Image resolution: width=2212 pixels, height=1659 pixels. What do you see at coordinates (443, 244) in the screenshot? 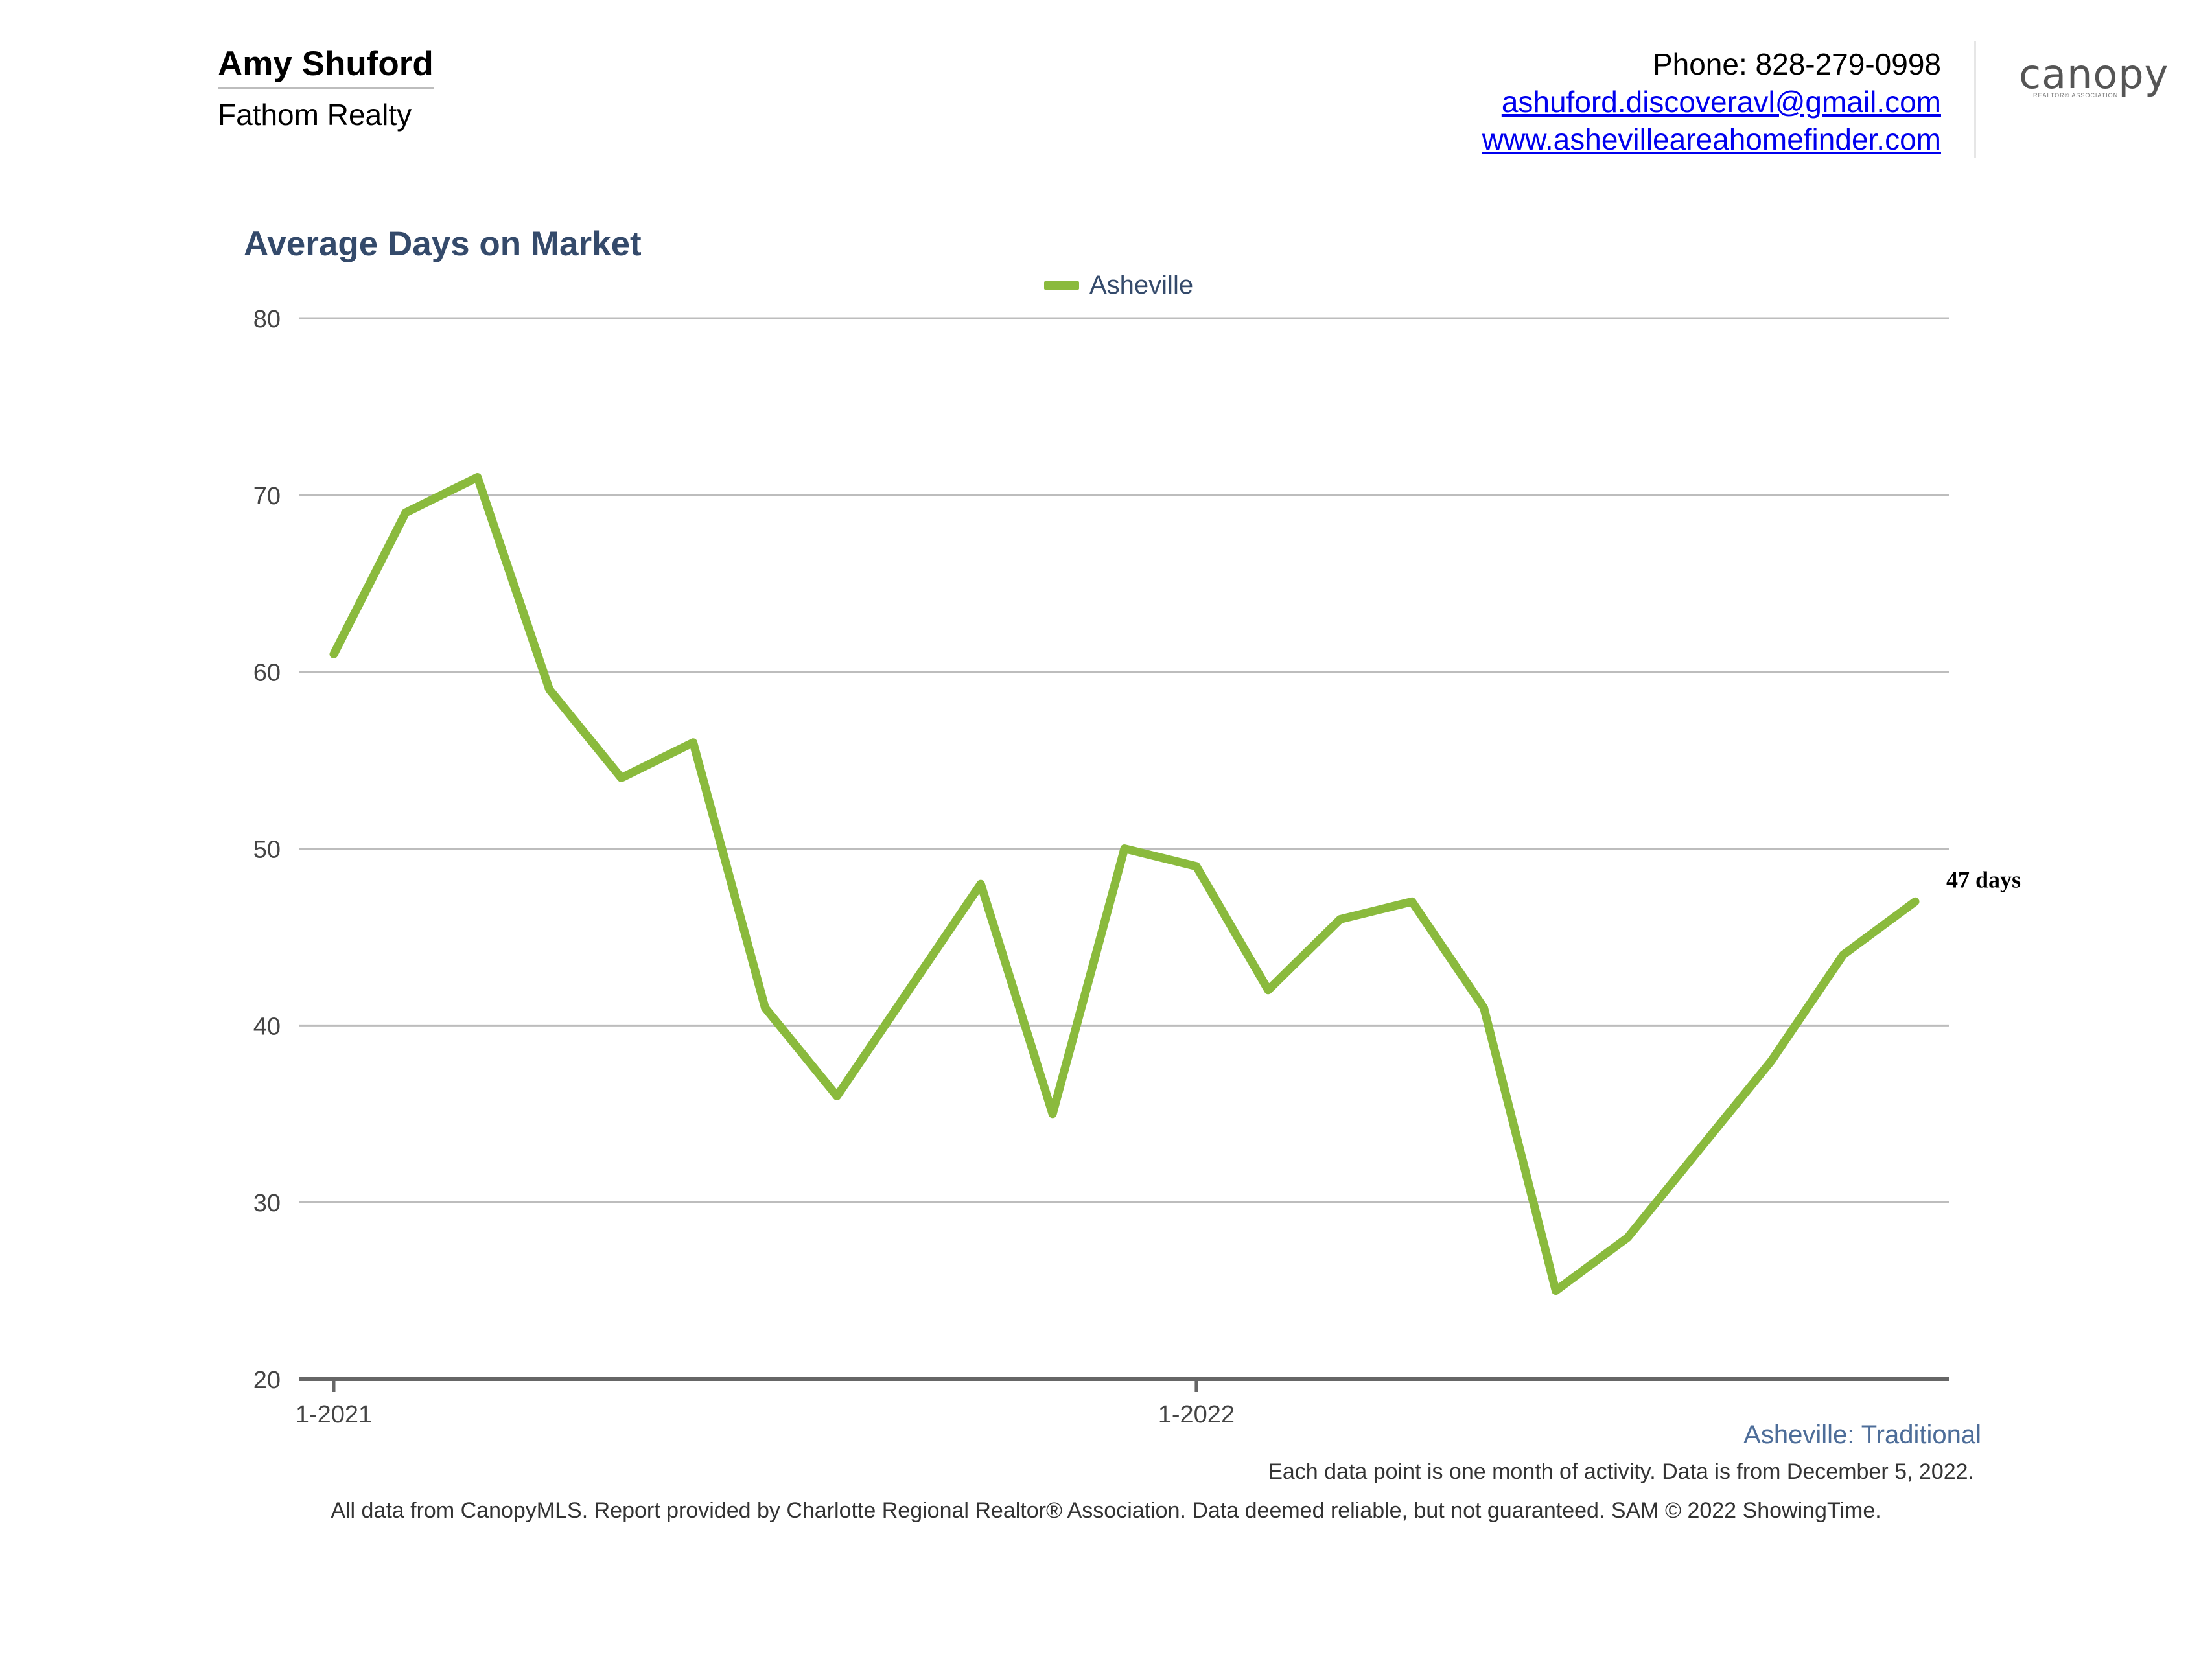
I see `chart-title: Average Days on Market` at bounding box center [443, 244].